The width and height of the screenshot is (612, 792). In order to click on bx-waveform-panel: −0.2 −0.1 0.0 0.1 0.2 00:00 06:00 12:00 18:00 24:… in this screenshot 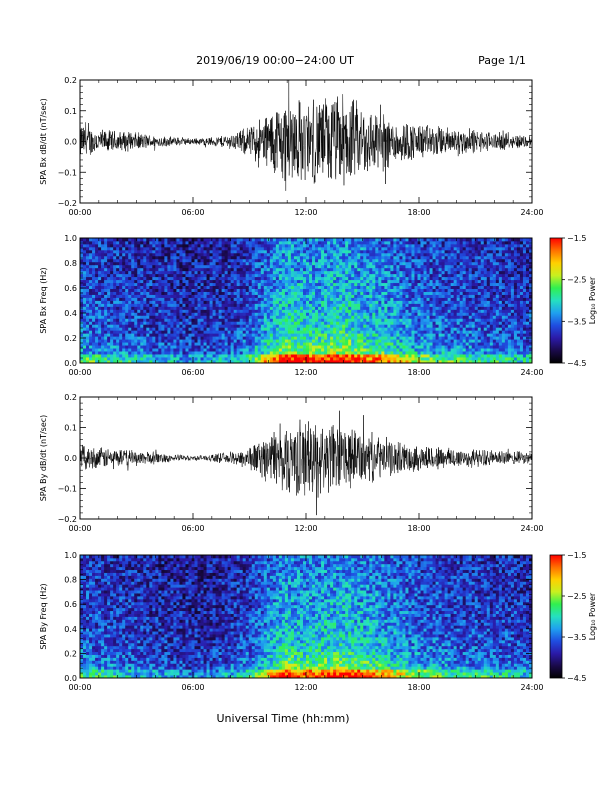, I will do `click(291, 146)`.